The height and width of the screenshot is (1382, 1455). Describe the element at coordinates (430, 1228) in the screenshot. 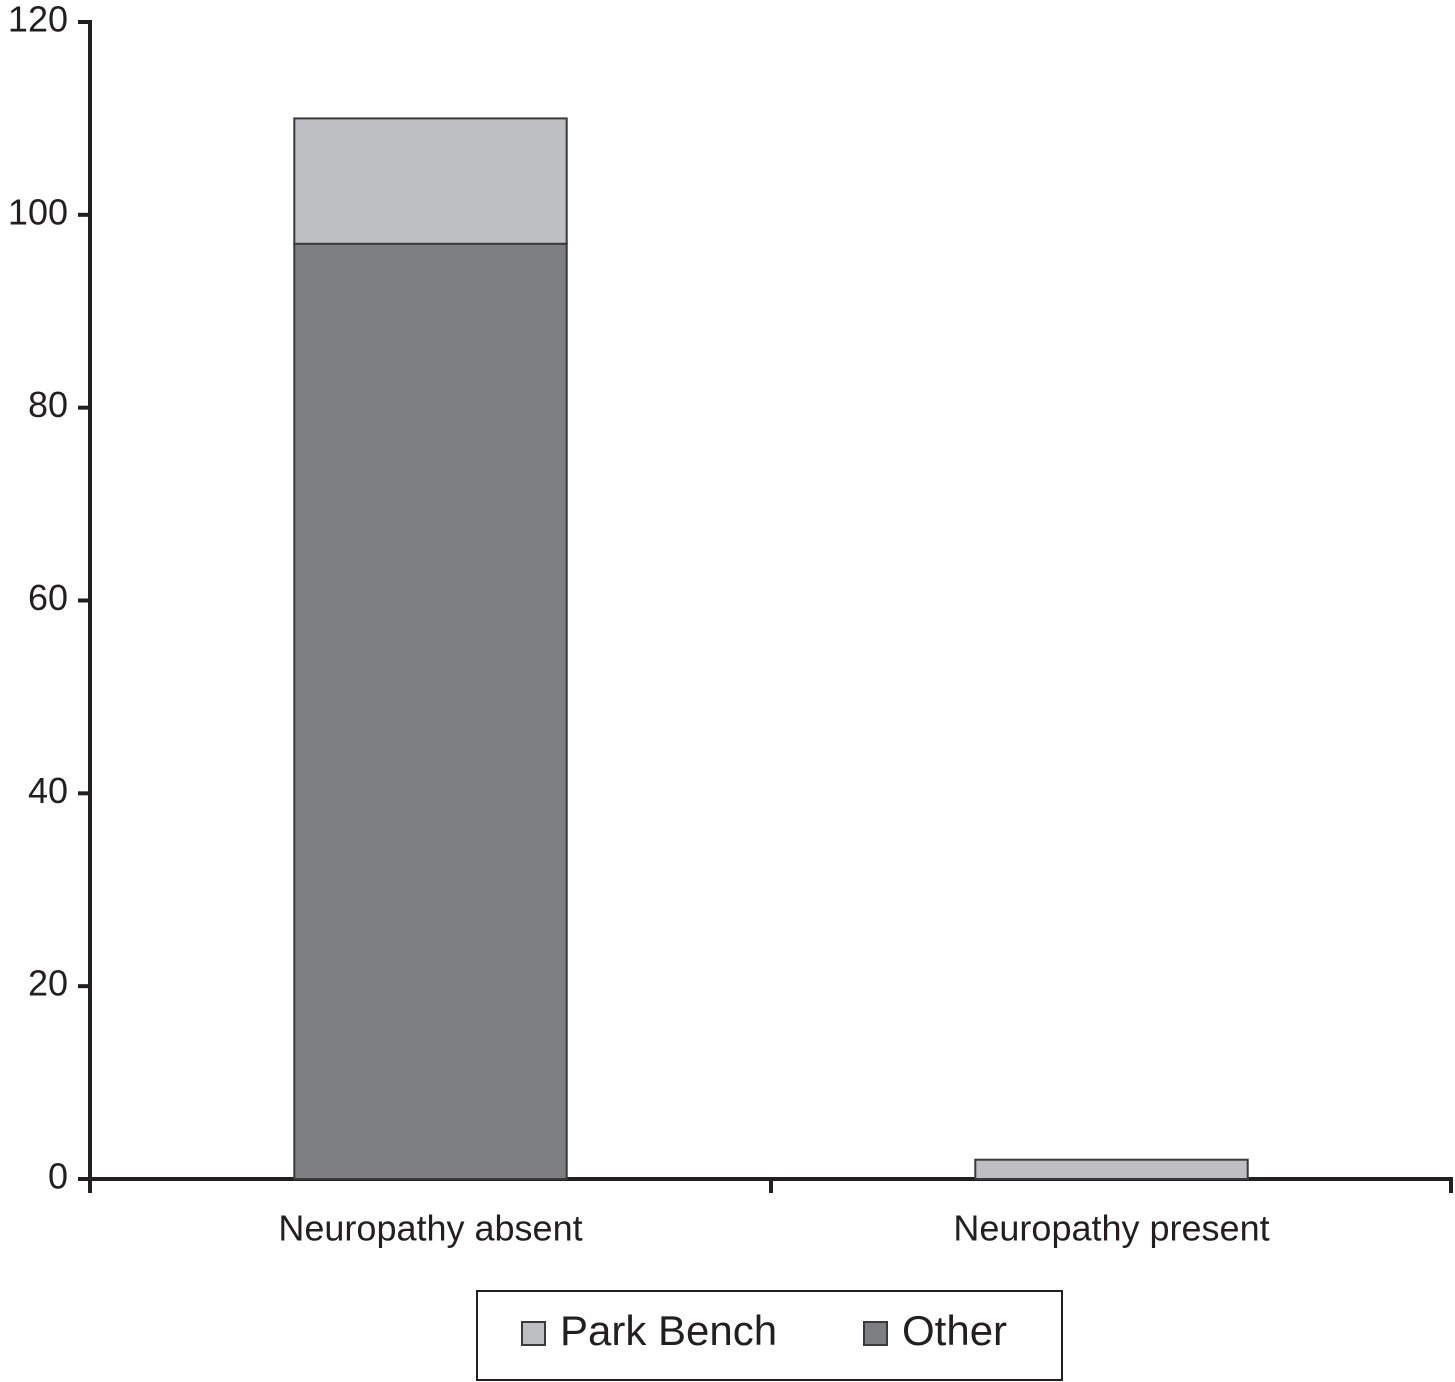

I see `x-tick-label: Neuropathy absent` at that location.